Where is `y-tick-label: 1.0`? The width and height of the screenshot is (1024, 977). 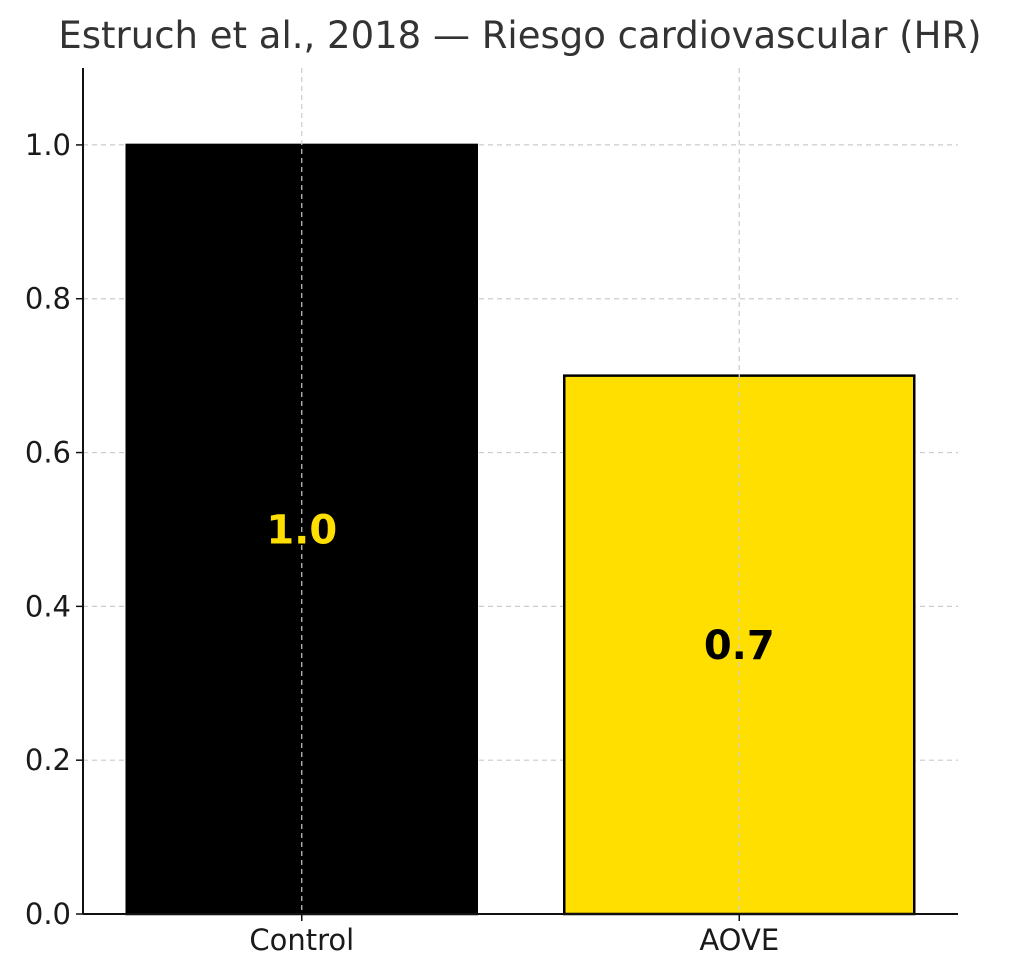 y-tick-label: 1.0 is located at coordinates (48, 145).